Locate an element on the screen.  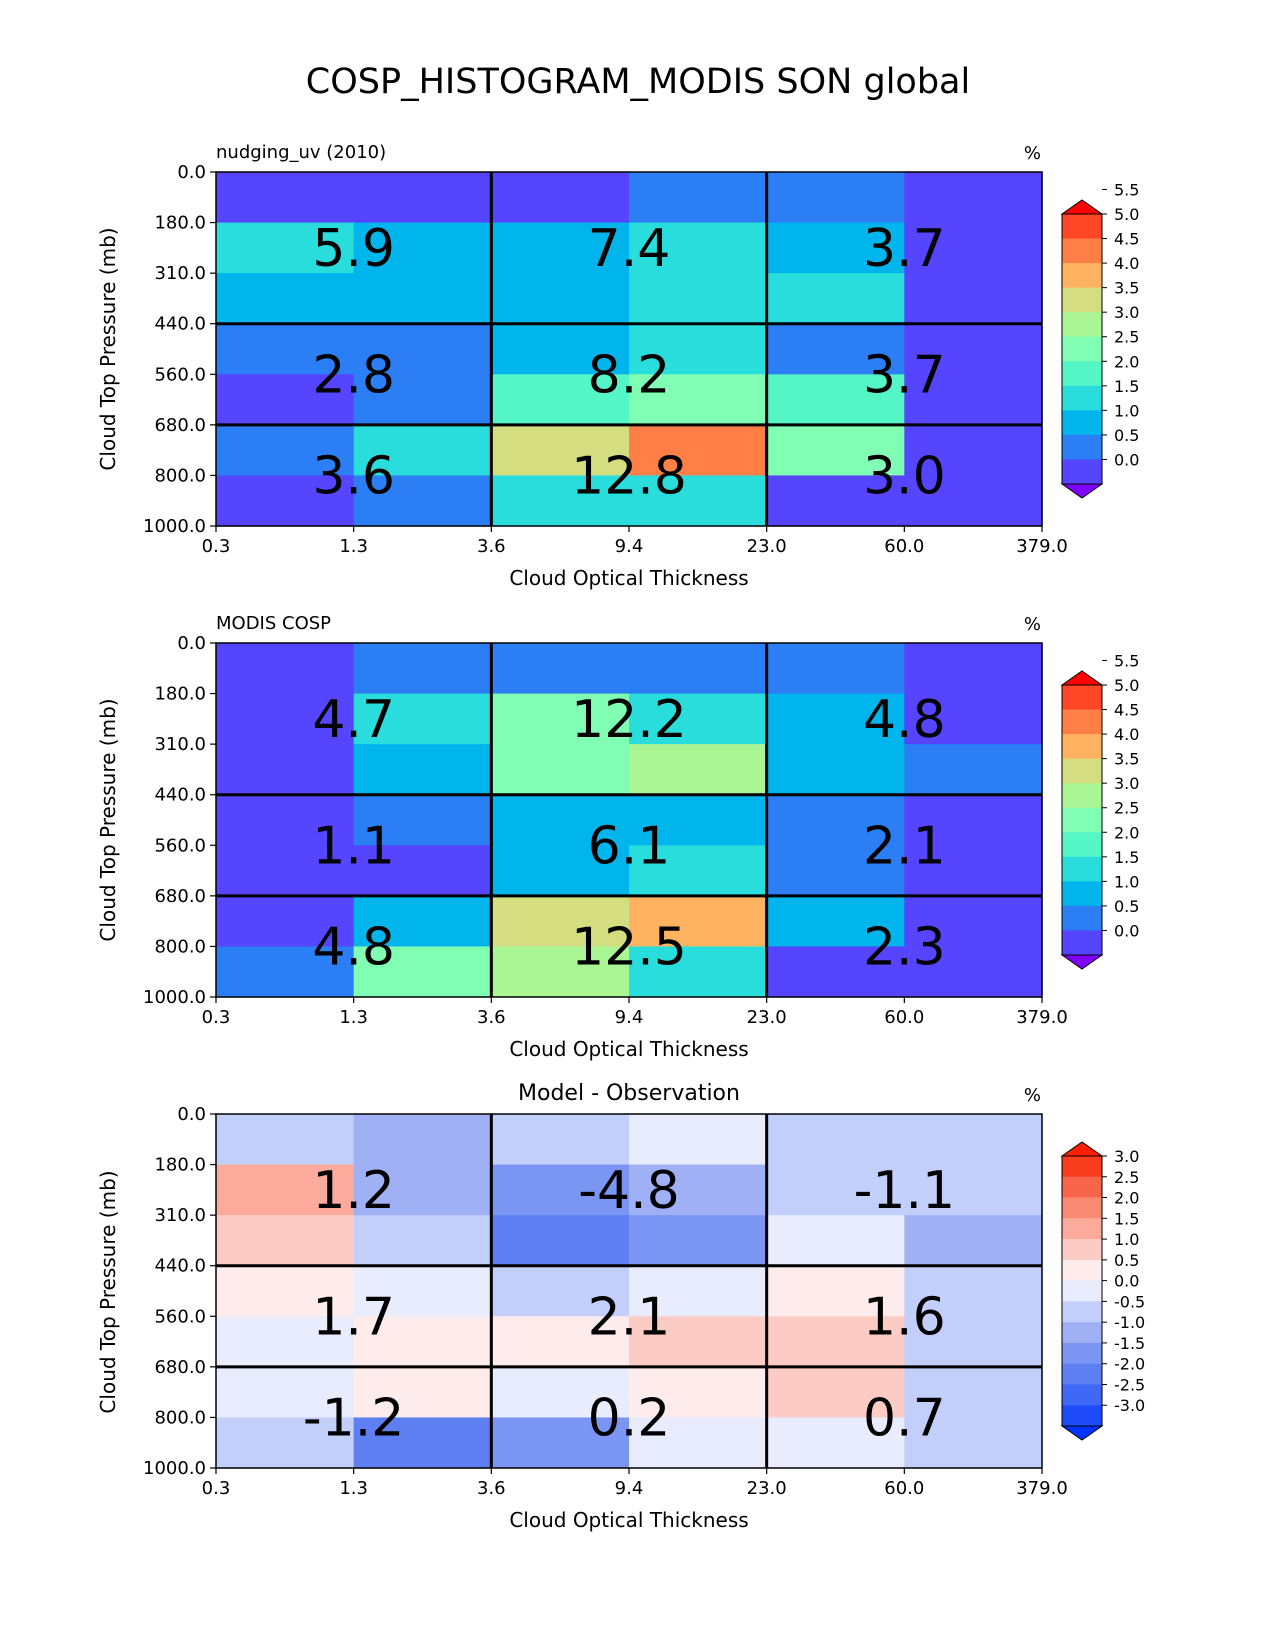
block-value-label: 3.6 is located at coordinates (353, 476).